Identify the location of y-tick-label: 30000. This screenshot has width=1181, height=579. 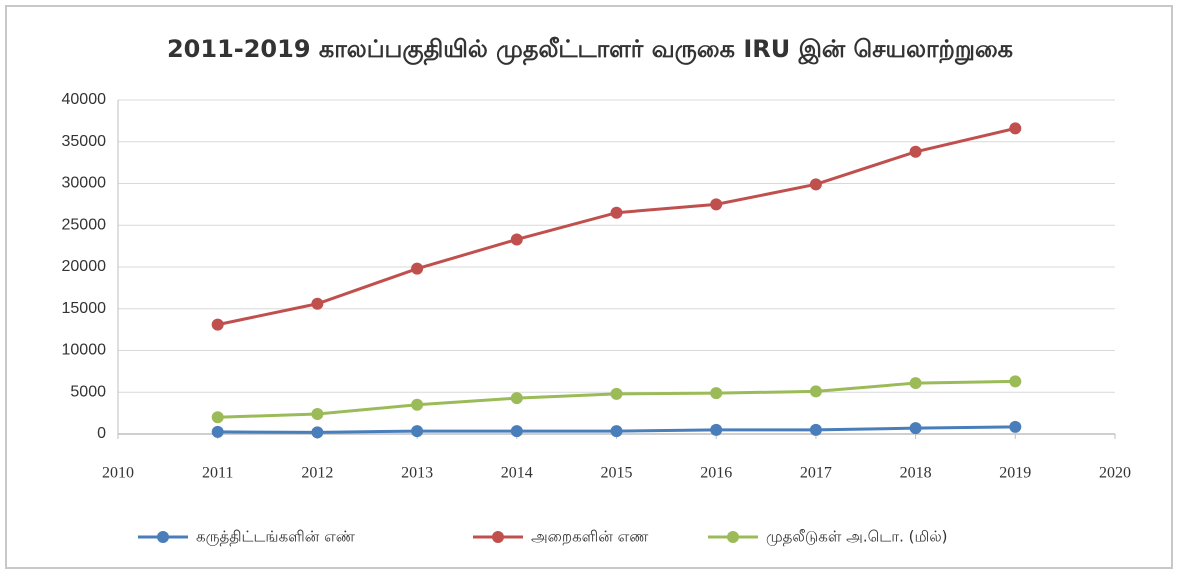
(84, 183).